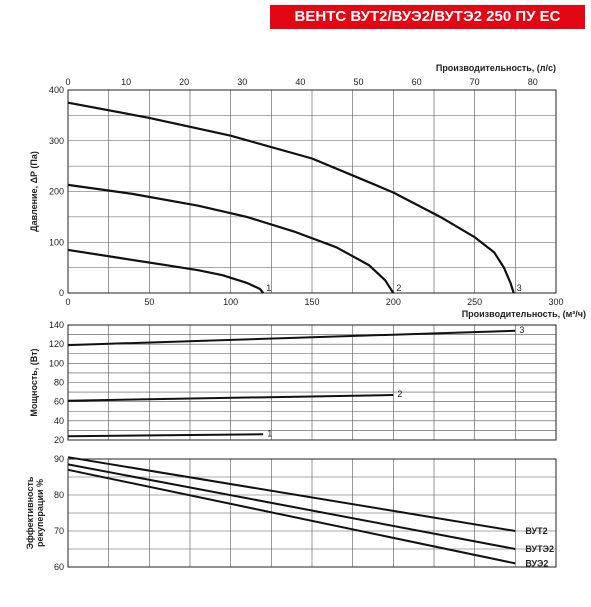 The width and height of the screenshot is (591, 607). I want to click on y-tick-label: 0, so click(61, 293).